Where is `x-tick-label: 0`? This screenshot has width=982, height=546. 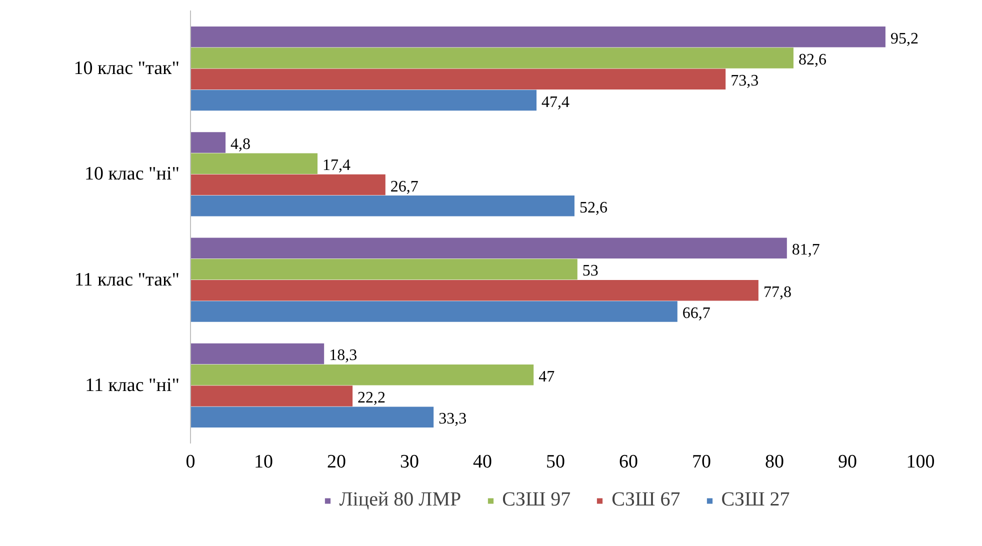 x-tick-label: 0 is located at coordinates (191, 462).